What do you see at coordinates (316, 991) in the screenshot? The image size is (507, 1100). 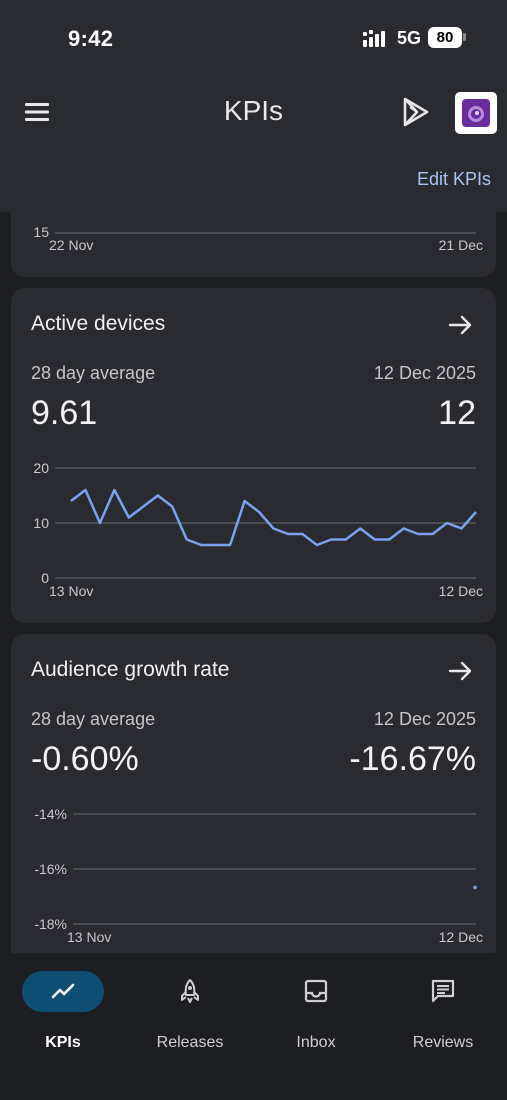 I see `inbox-icon` at bounding box center [316, 991].